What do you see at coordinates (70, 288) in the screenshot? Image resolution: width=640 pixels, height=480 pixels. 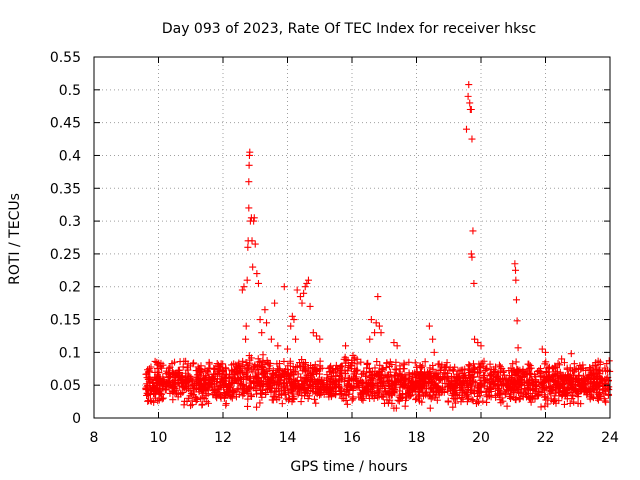 I see `y-tick-label: 0.2` at bounding box center [70, 288].